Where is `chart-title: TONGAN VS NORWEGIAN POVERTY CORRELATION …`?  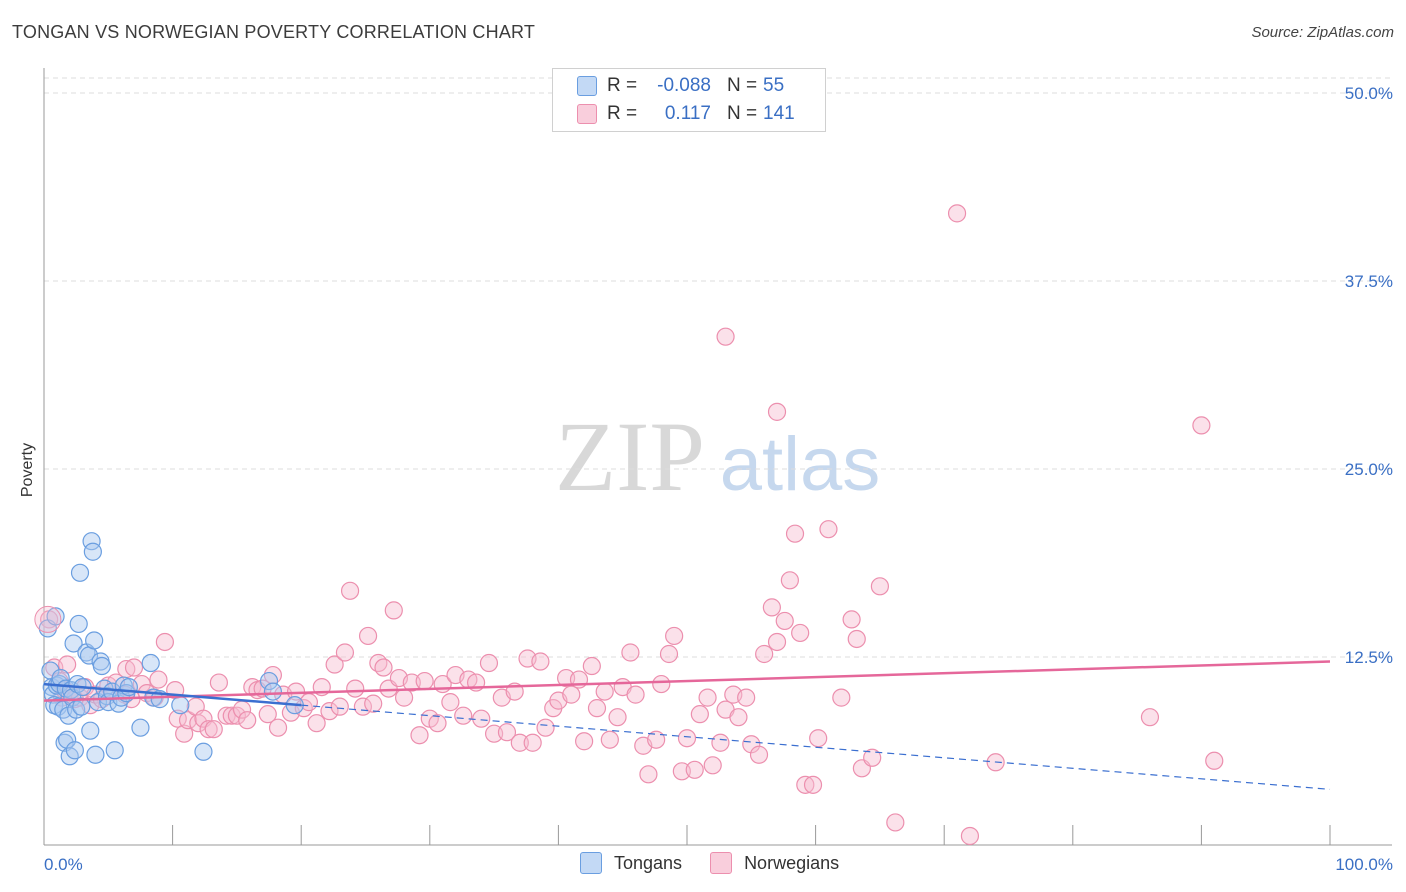 chart-title: TONGAN VS NORWEGIAN POVERTY CORRELATION … is located at coordinates (274, 32).